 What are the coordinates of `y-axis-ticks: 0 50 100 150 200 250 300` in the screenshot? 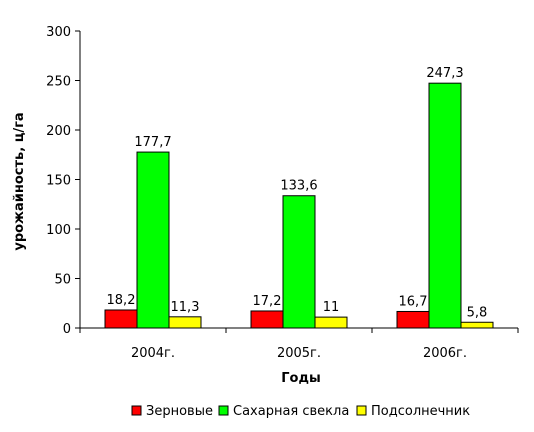 It's located at (63, 181).